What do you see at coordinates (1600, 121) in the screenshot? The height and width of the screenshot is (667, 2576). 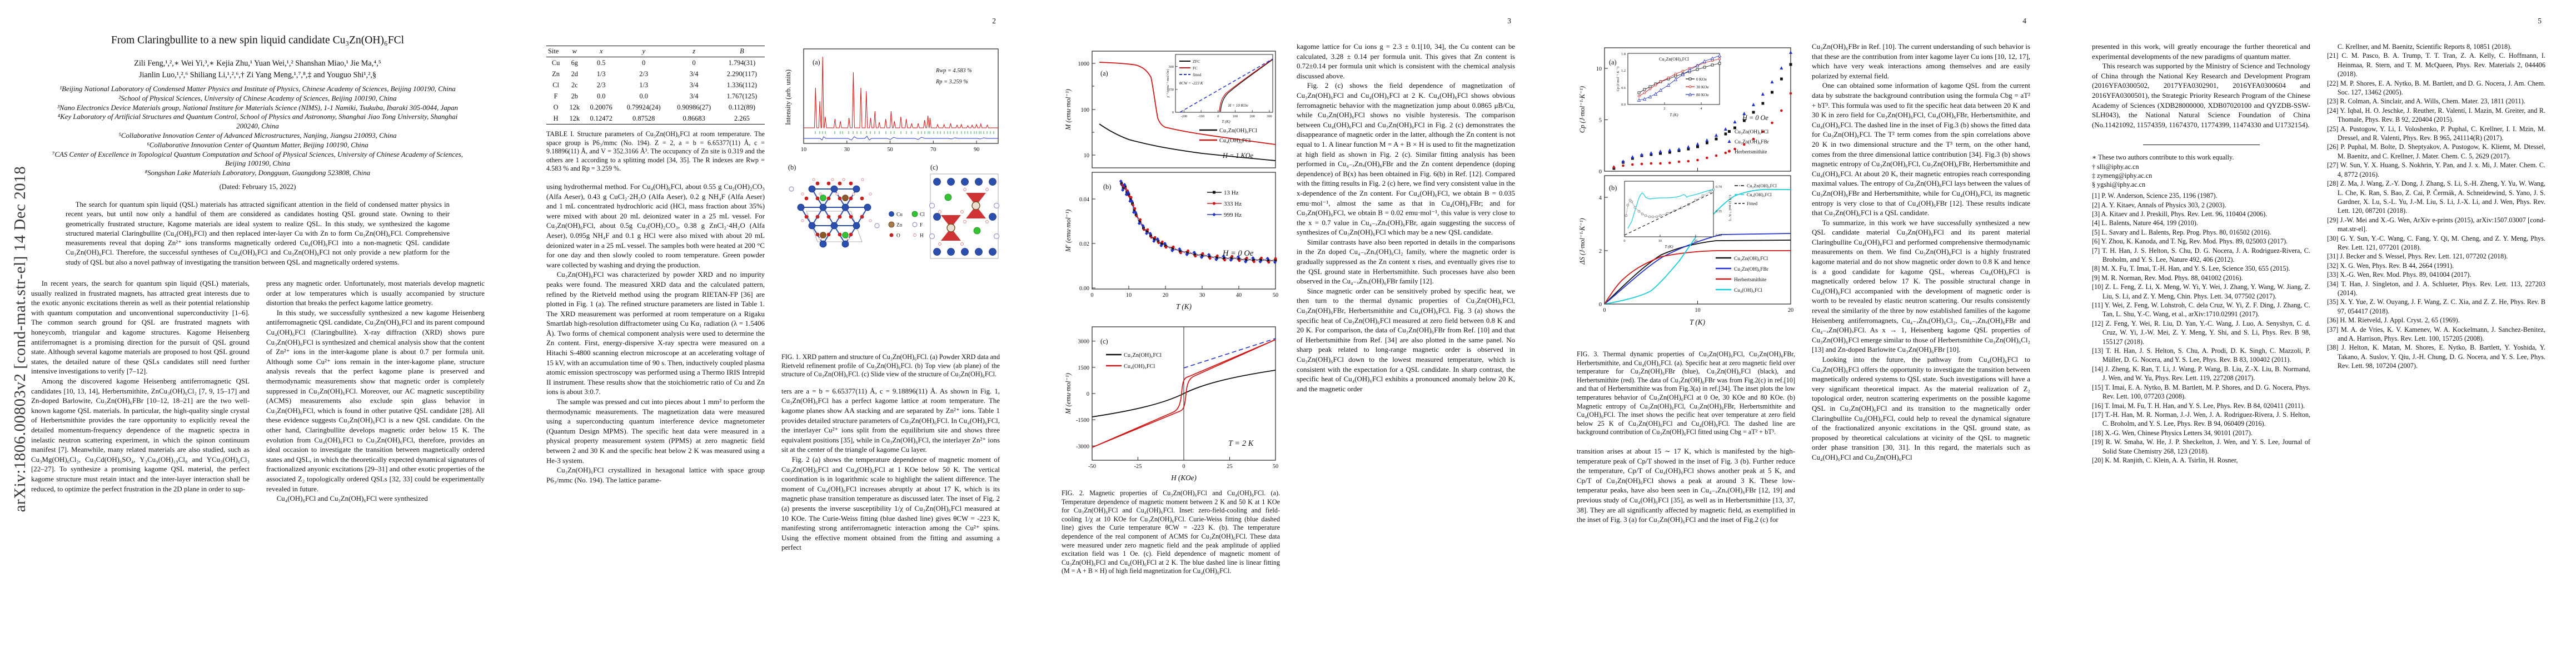 I see `tick-label: 5` at bounding box center [1600, 121].